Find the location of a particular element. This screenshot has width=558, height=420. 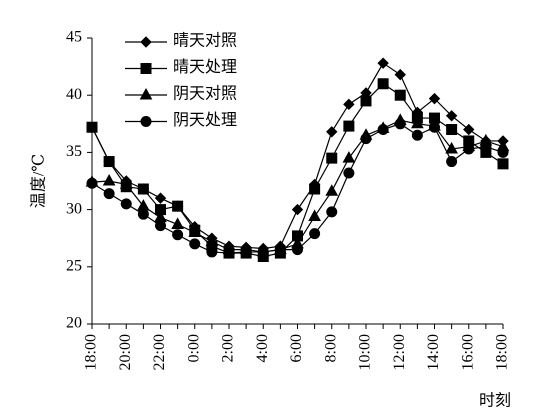

x-tick-label: 8:00 is located at coordinates (330, 348).